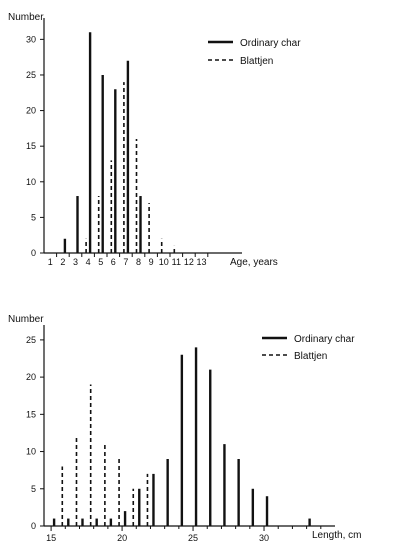 The width and height of the screenshot is (400, 552). I want to click on age-chart-ylabel: Number, so click(26, 17).